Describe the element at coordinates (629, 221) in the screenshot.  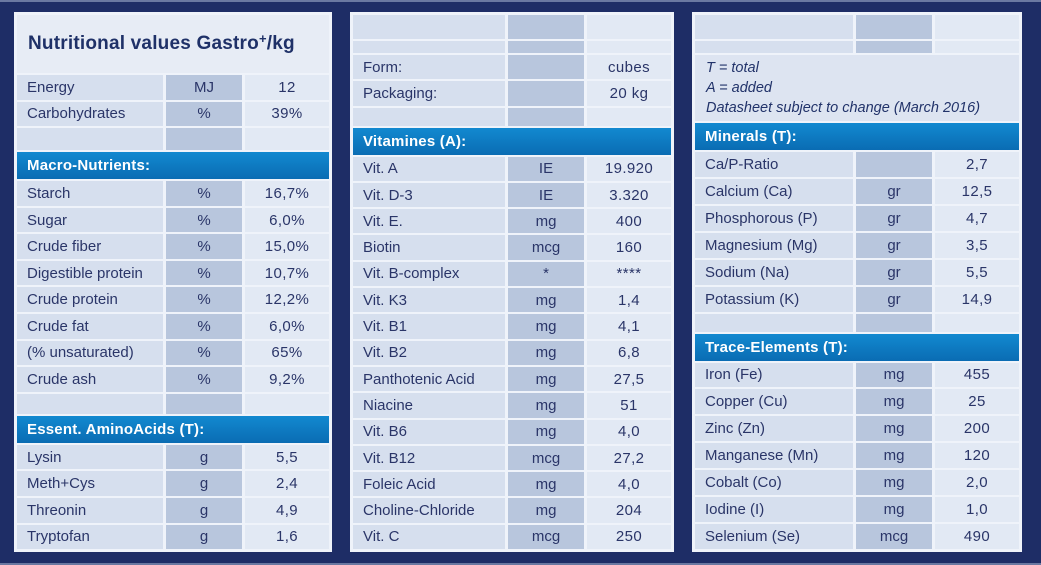
I see `row-value: 400` at that location.